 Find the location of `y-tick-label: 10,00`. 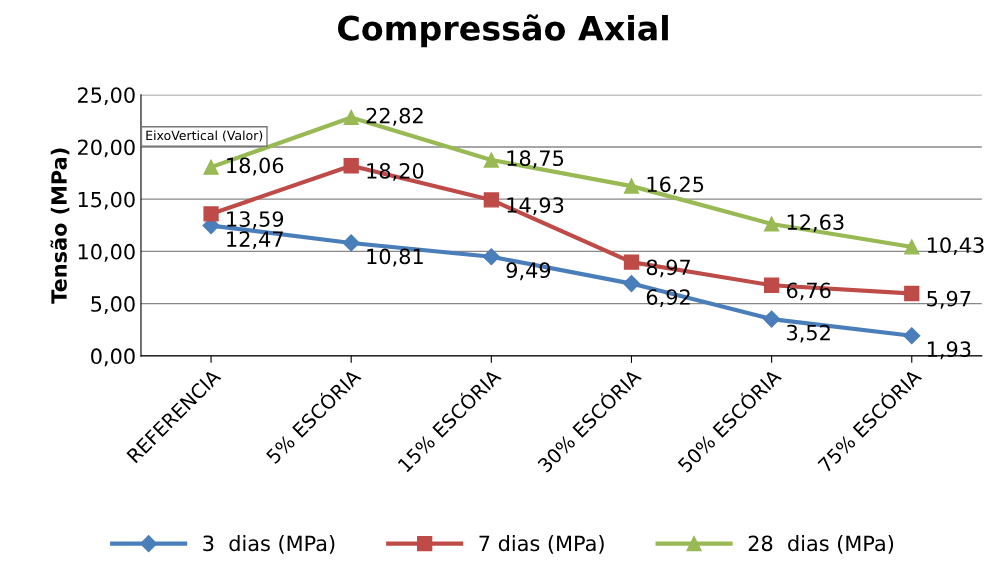

y-tick-label: 10,00 is located at coordinates (106, 252).